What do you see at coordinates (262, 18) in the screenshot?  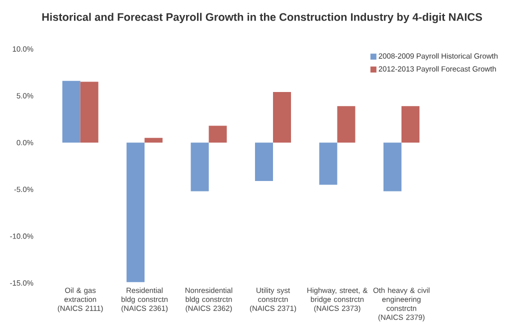 I see `chart-title: Historical and Forecast Payroll Growth in the Construction Industry by 4-digit NAICS` at bounding box center [262, 18].